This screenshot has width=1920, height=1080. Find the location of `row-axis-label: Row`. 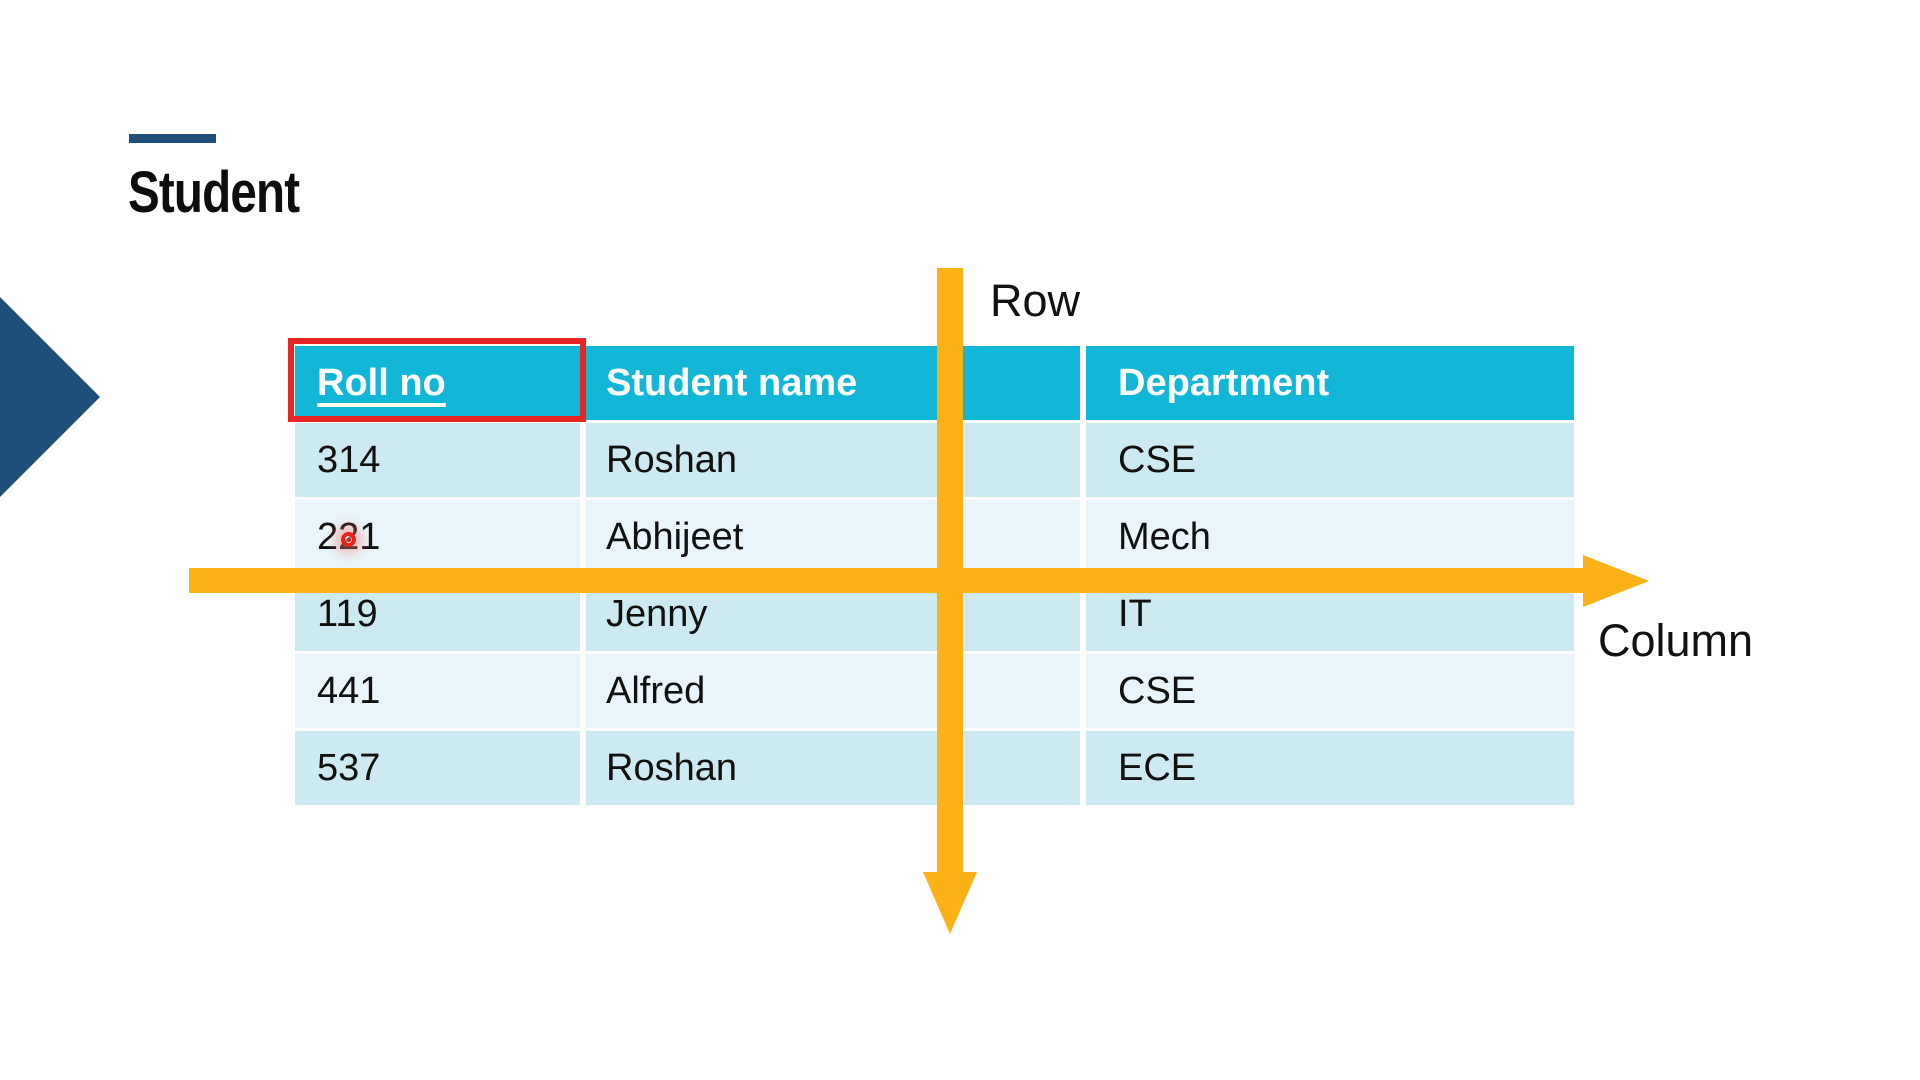

row-axis-label: Row is located at coordinates (1035, 300).